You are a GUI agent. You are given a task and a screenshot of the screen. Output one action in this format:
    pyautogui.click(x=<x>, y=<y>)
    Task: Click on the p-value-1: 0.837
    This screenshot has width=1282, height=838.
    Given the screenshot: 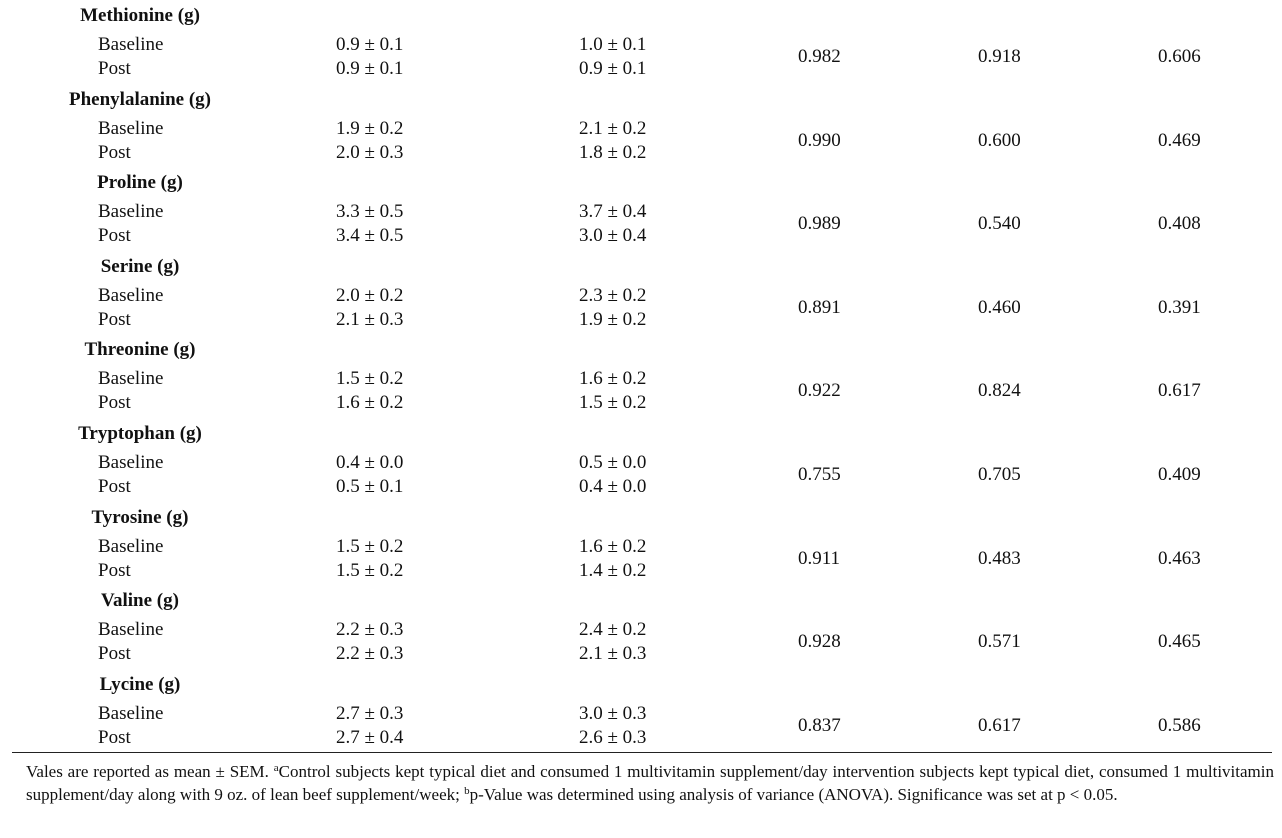 What is the action you would take?
    pyautogui.click(x=819, y=725)
    